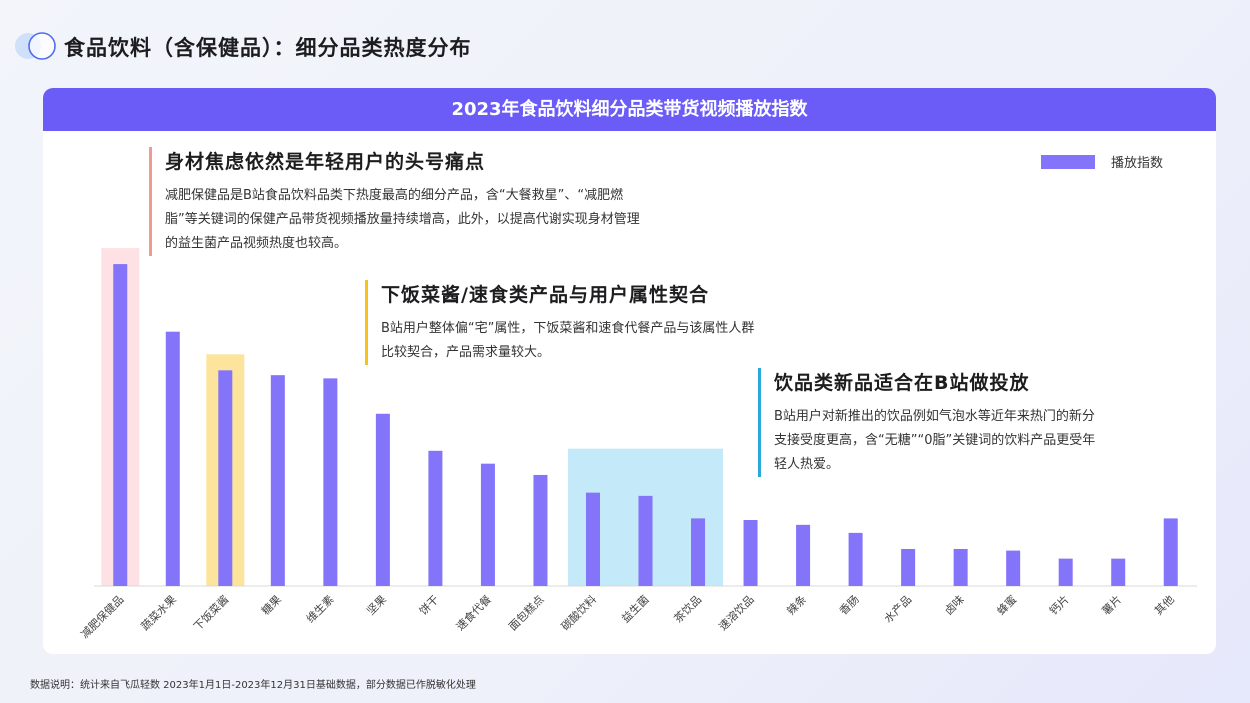 The width and height of the screenshot is (1250, 703). Describe the element at coordinates (736, 612) in the screenshot. I see `x-tick-label: 速溶饮品` at that location.